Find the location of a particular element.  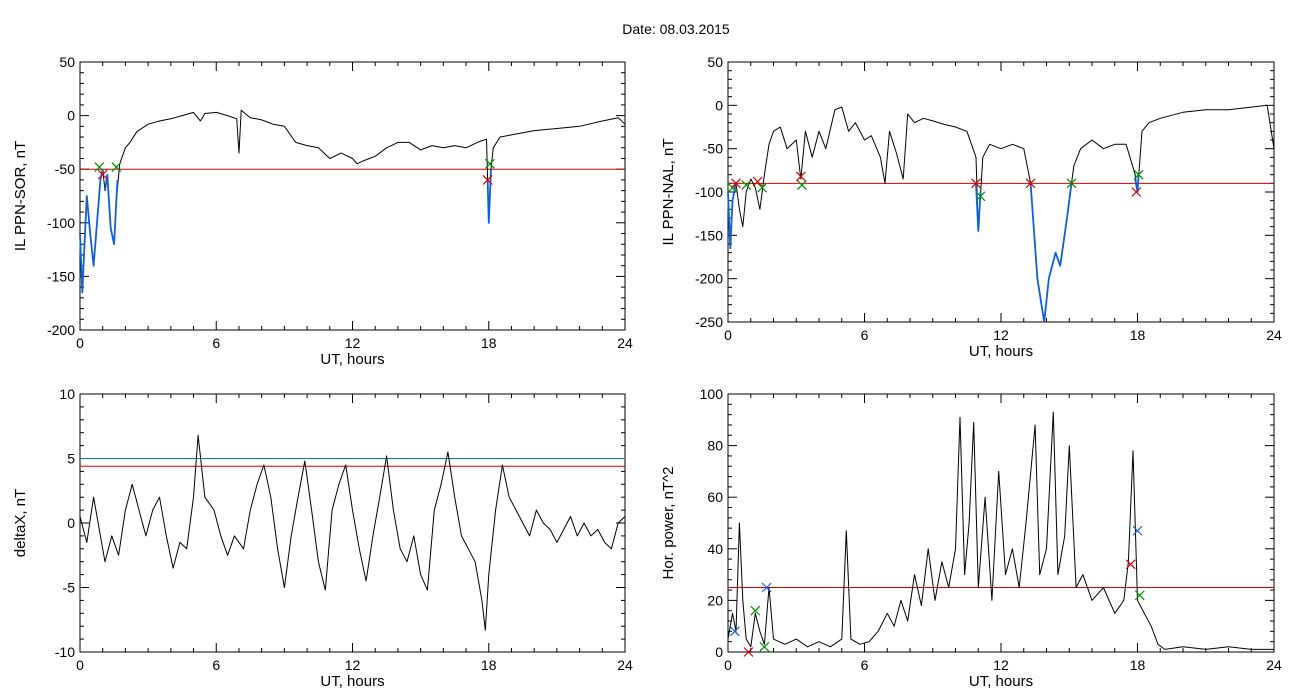

y-tick-label: 20 is located at coordinates (715, 600).